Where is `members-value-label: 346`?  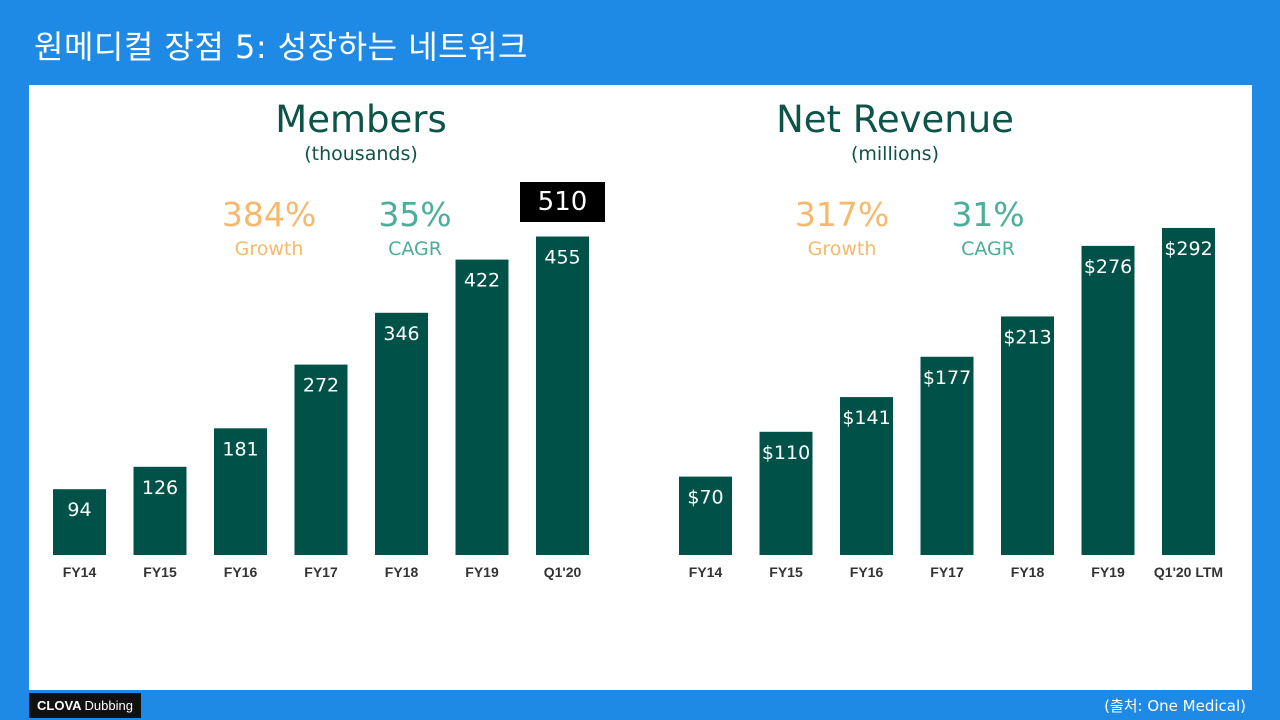 members-value-label: 346 is located at coordinates (401, 334).